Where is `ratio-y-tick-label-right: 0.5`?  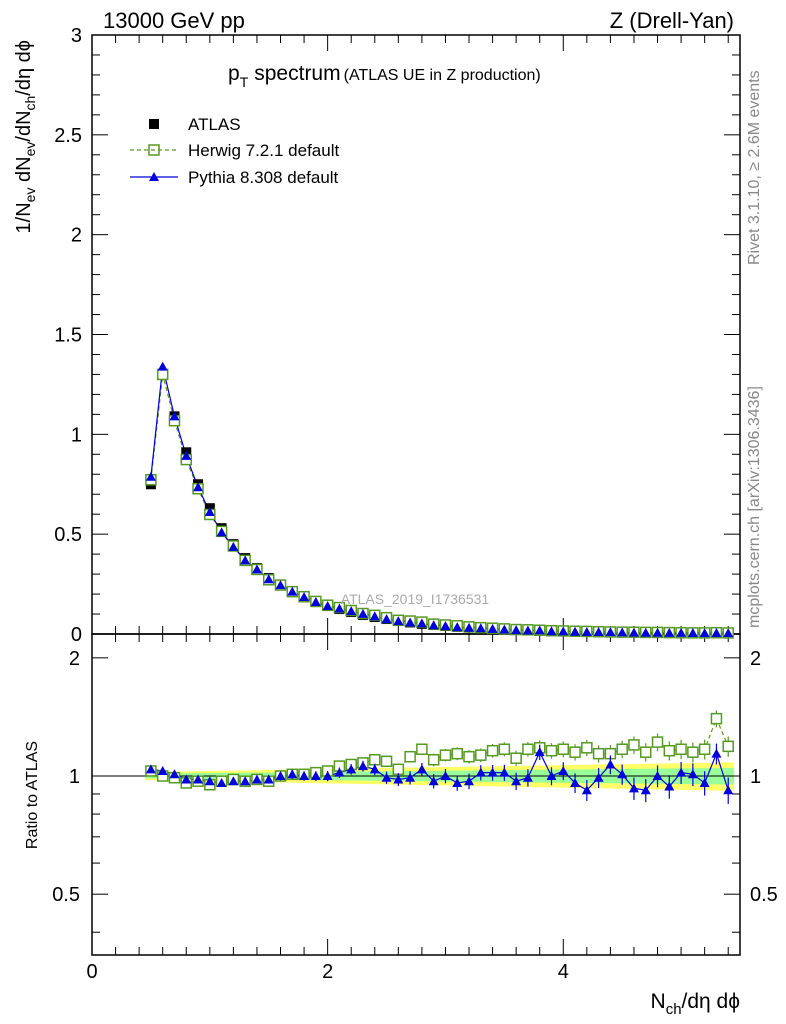
ratio-y-tick-label-right: 0.5 is located at coordinates (764, 895).